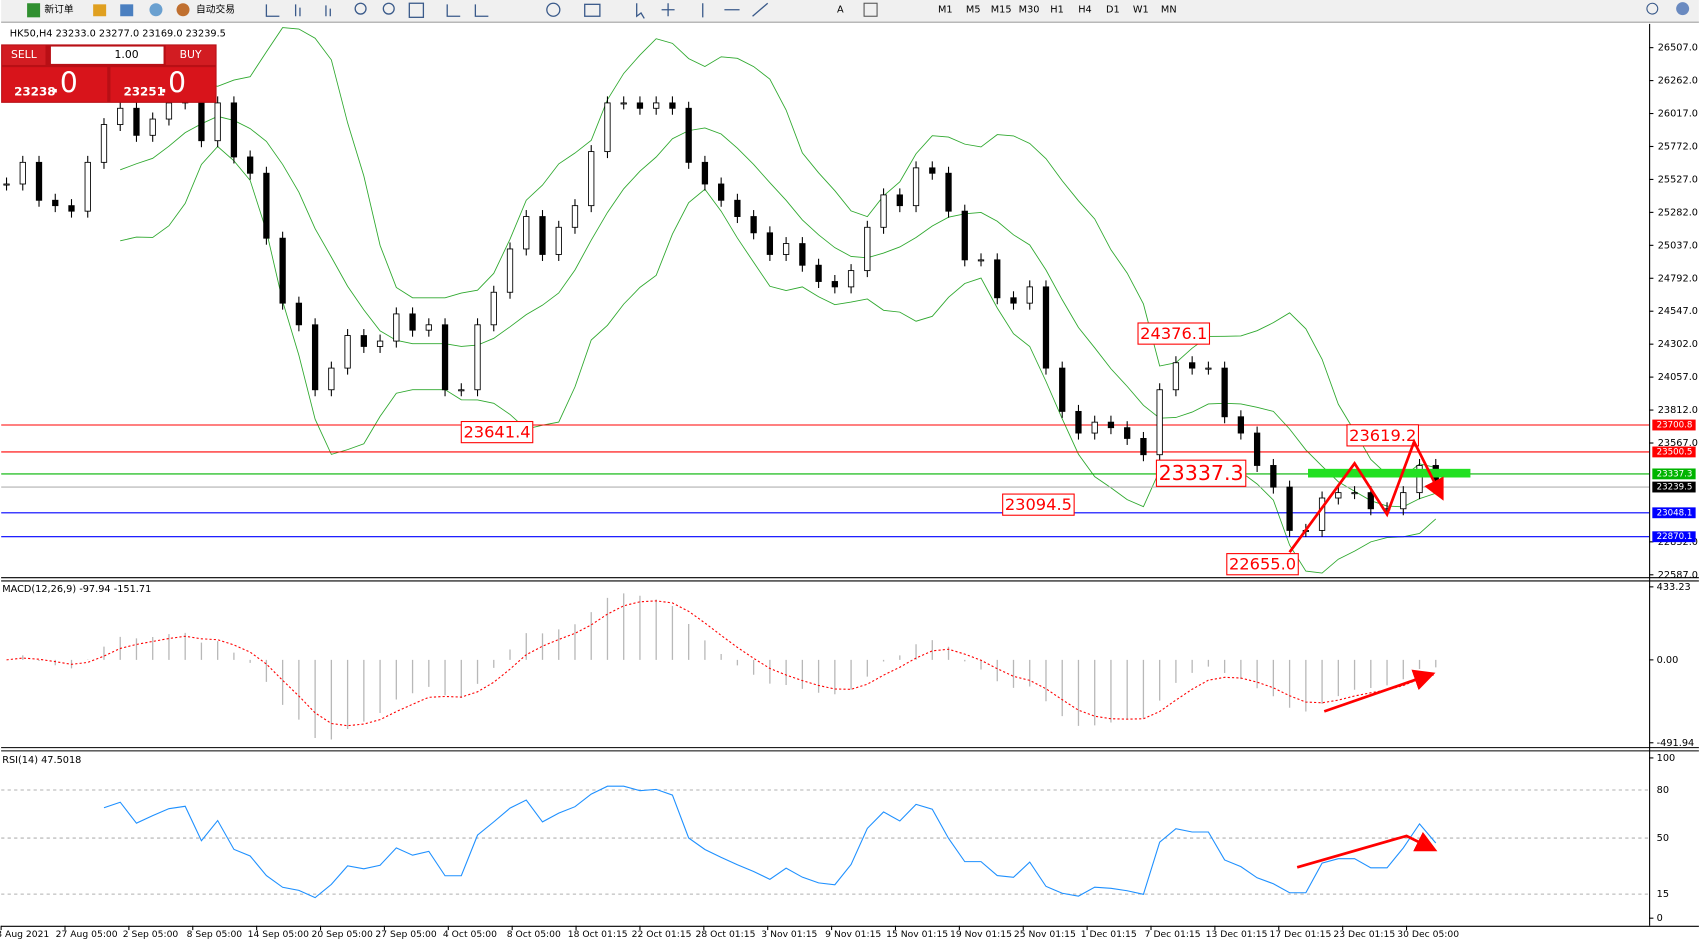 The image size is (1700, 942). I want to click on time-tick-label: 14 Sep 05:00, so click(278, 934).